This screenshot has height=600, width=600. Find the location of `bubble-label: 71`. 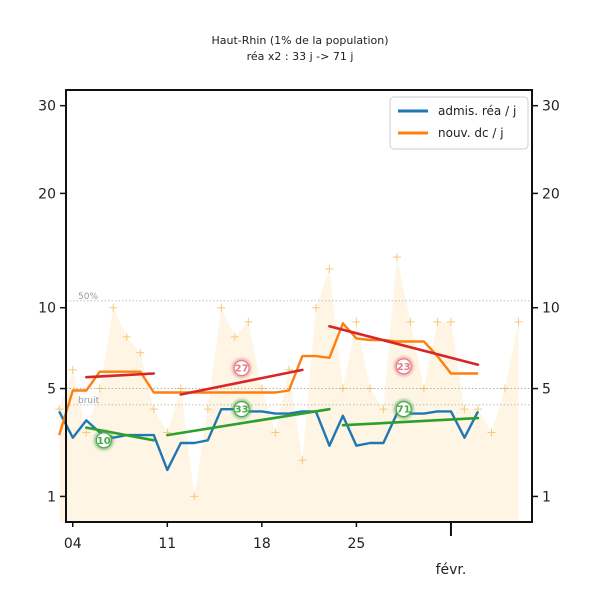

bubble-label: 71 is located at coordinates (404, 410).